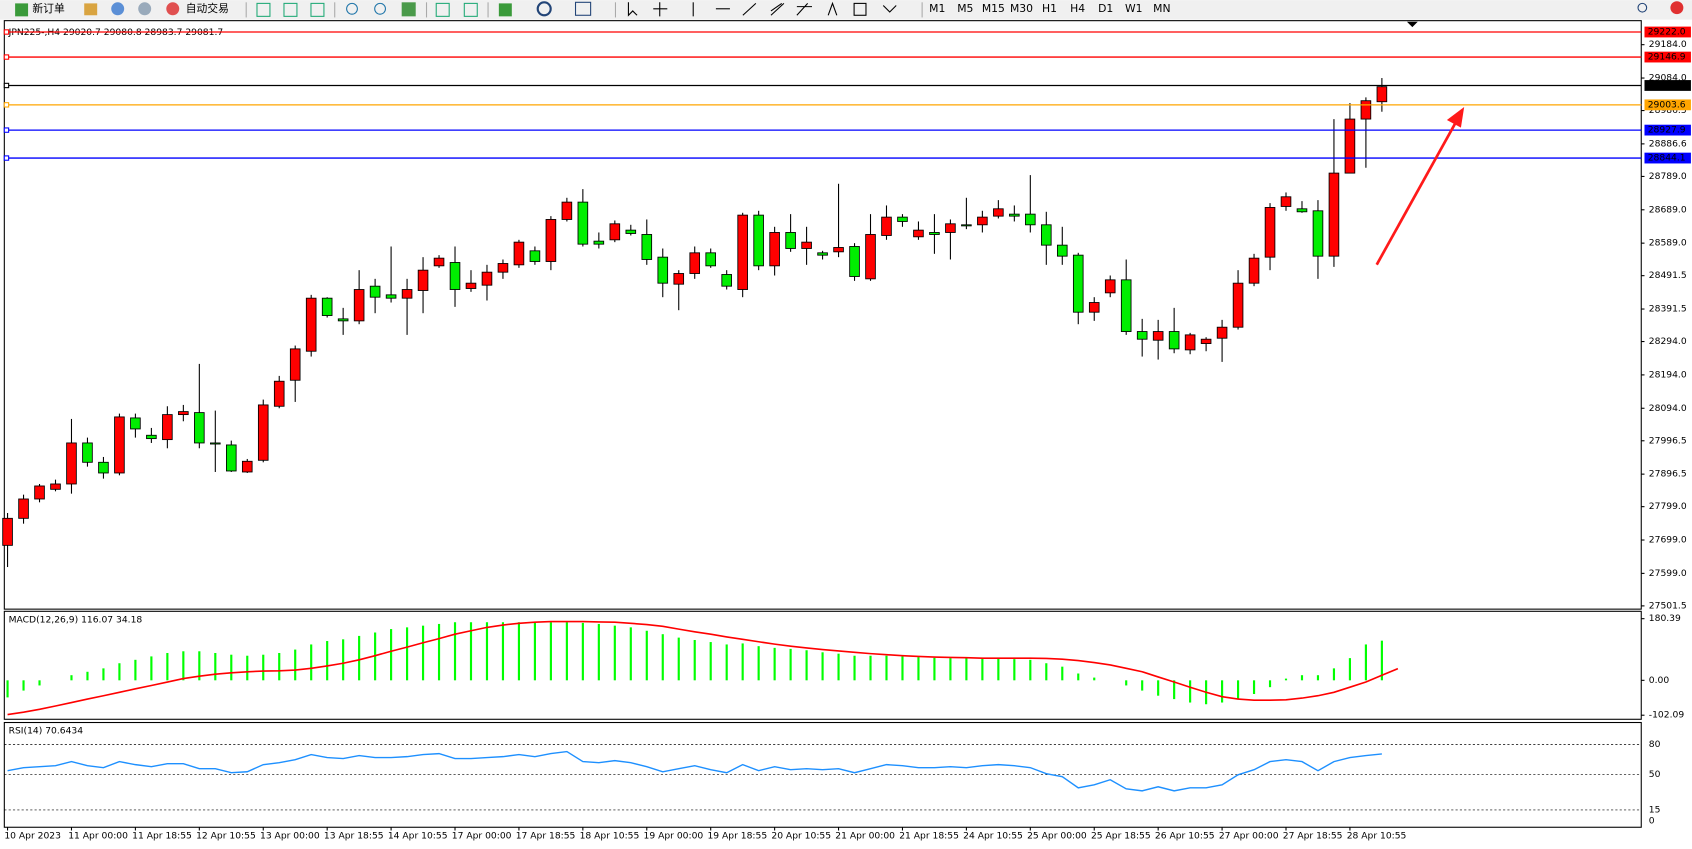  Describe the element at coordinates (804, 9) in the screenshot. I see `fibo-icon` at that location.